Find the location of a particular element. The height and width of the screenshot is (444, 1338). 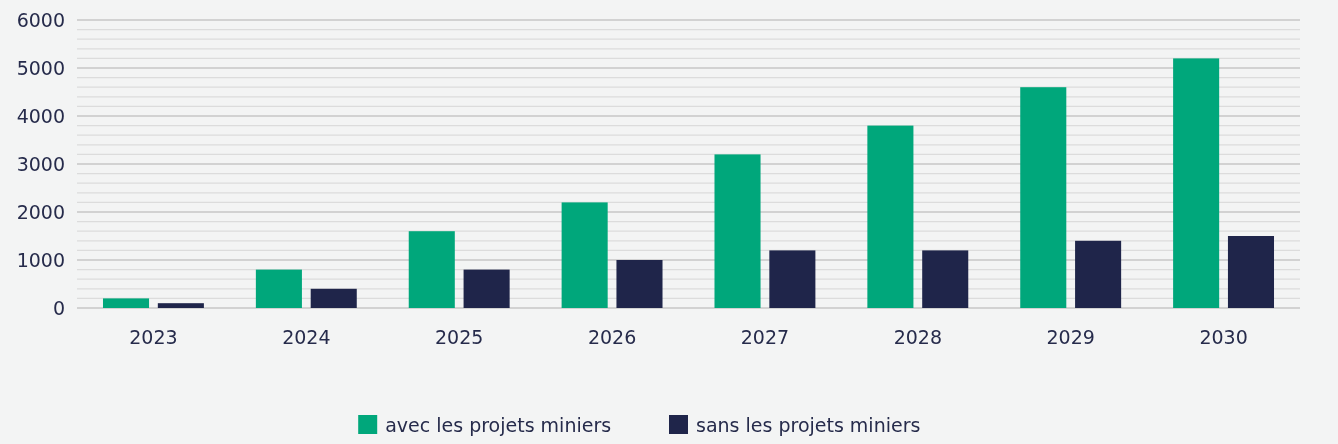

y-tick-label: 1000 is located at coordinates (40, 259).